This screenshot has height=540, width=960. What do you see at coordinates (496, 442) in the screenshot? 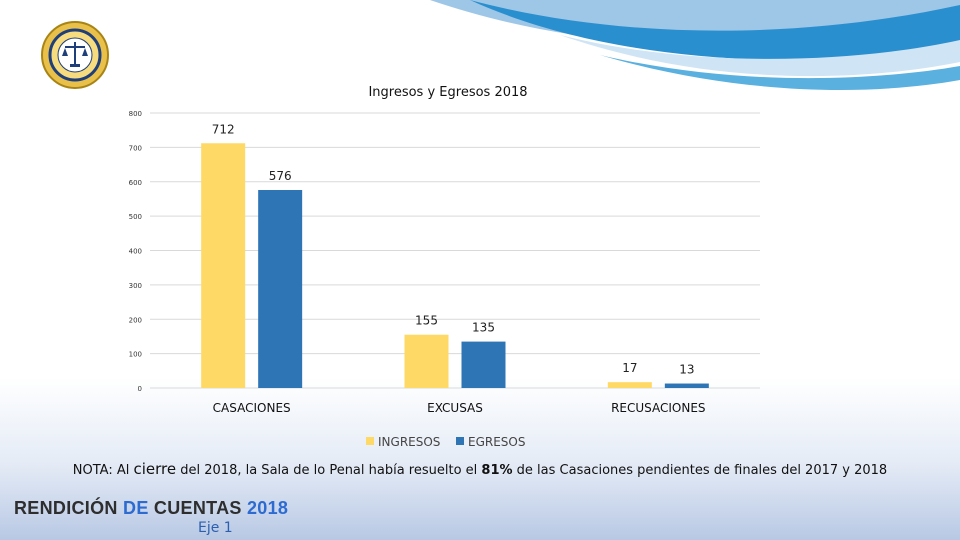
I see `legend-label: EGRESOS` at bounding box center [496, 442].